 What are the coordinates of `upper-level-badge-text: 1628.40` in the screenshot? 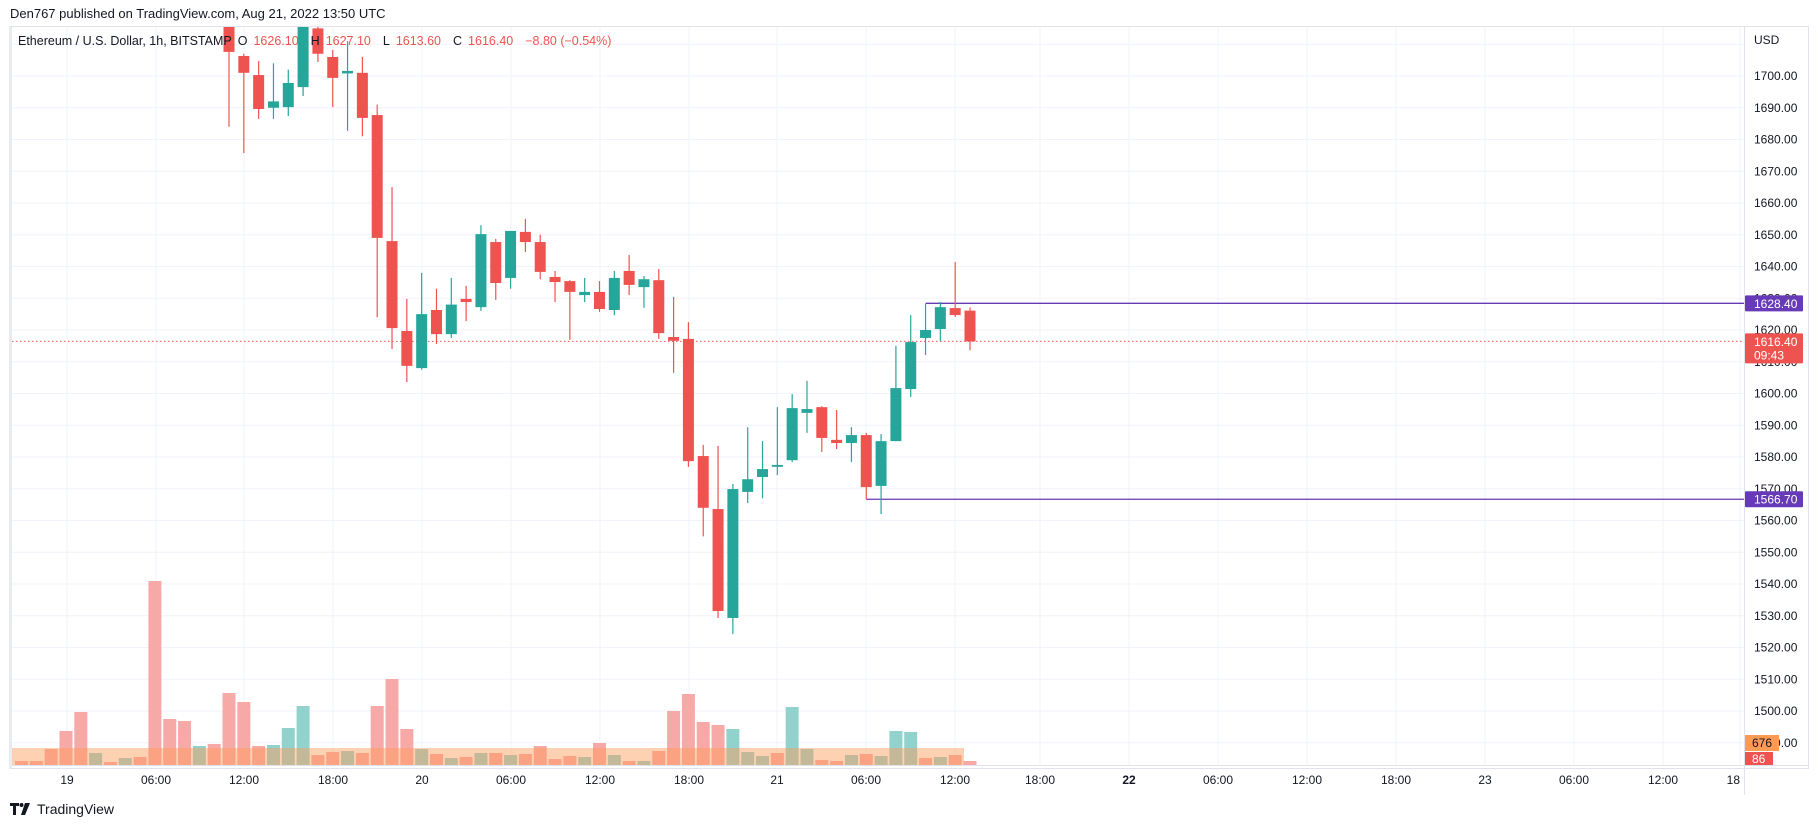 It's located at (1776, 304).